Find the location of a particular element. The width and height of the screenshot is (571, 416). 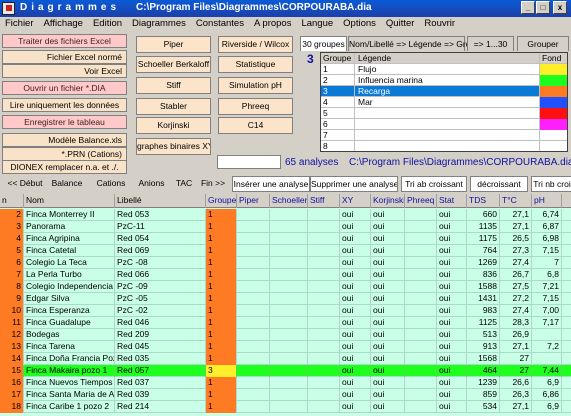

nav-button-3: Cations is located at coordinates (111, 184).